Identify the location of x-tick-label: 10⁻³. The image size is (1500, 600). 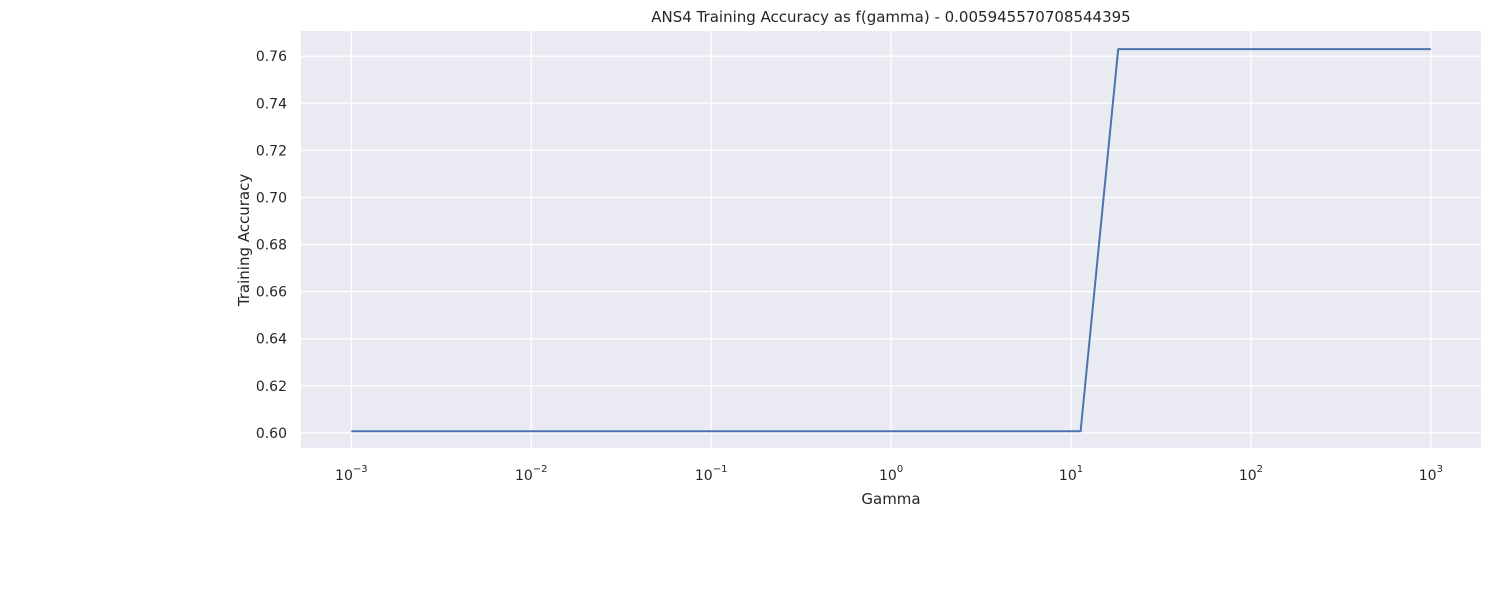
(351, 474).